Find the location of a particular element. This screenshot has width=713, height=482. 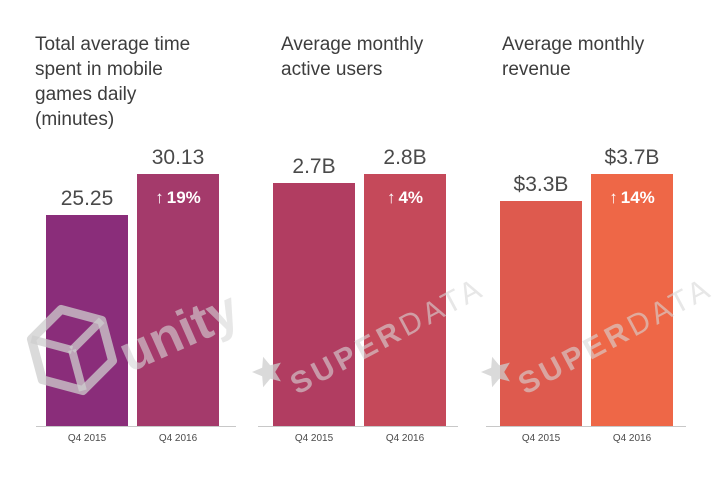

chart-title: Average monthly revenue is located at coordinates (573, 57).